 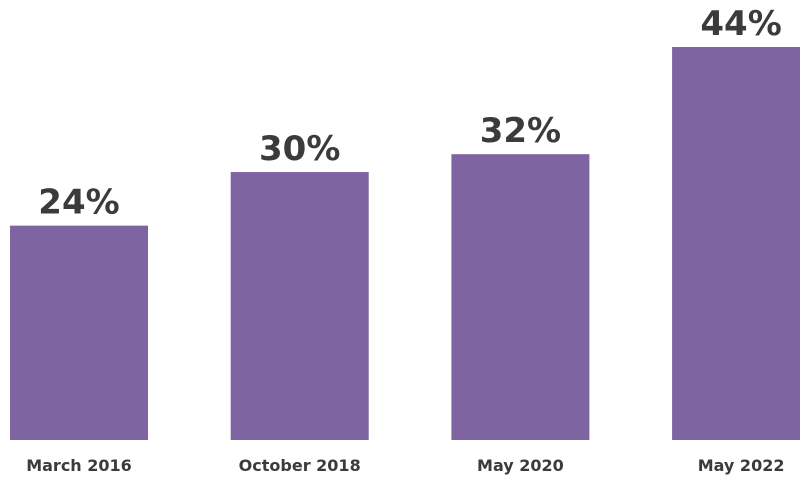 What do you see at coordinates (78, 203) in the screenshot?
I see `value-label-0: 24%` at bounding box center [78, 203].